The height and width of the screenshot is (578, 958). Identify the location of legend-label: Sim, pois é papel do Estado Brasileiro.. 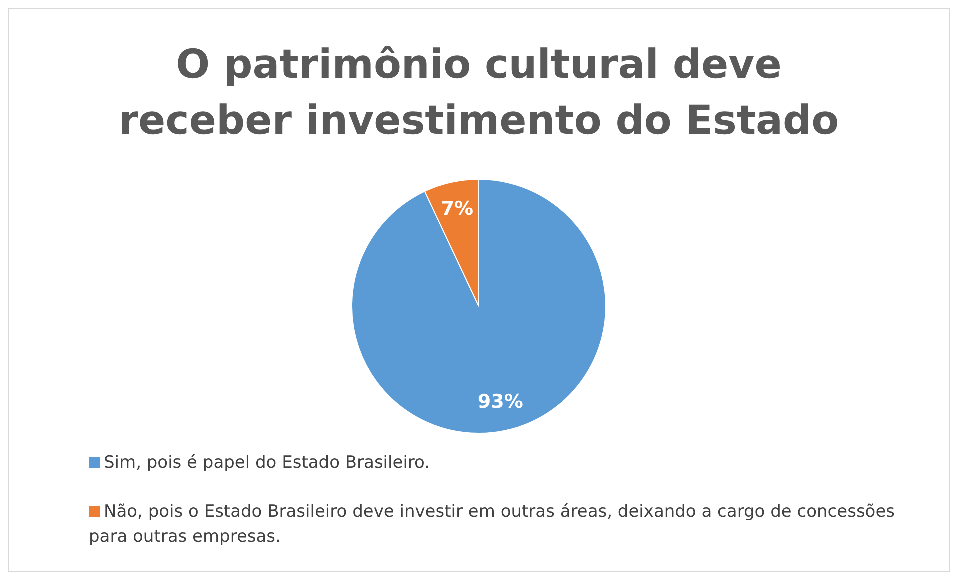
(267, 463).